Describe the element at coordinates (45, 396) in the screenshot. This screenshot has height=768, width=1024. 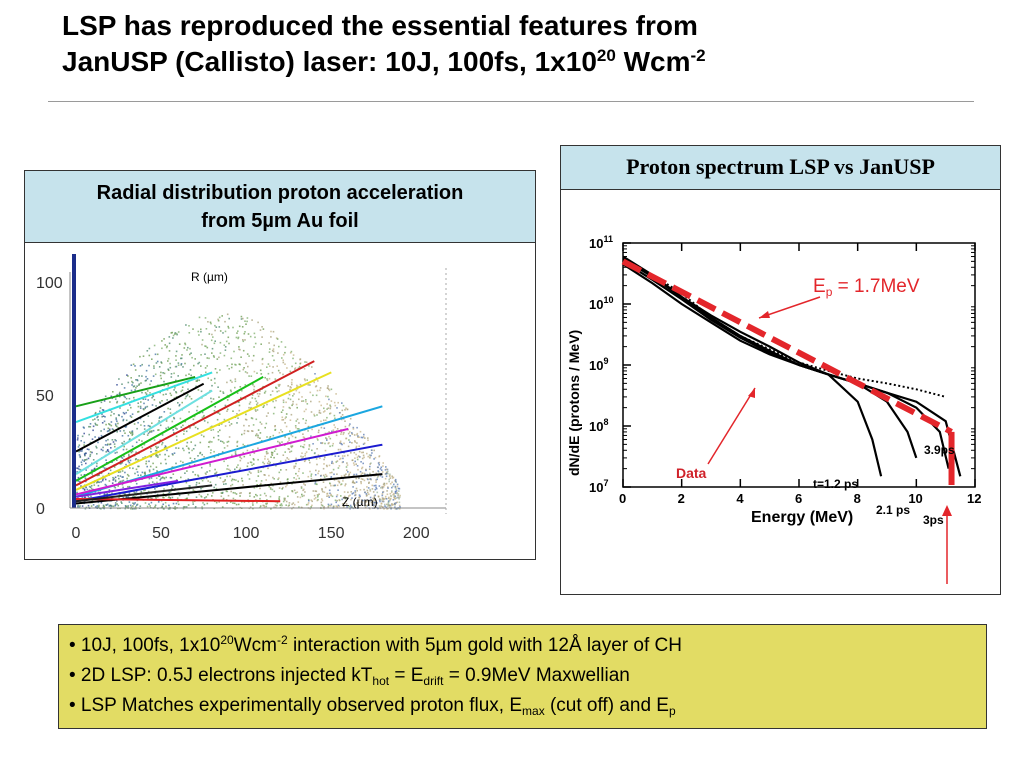
I see `radial-tick-50: 50` at that location.